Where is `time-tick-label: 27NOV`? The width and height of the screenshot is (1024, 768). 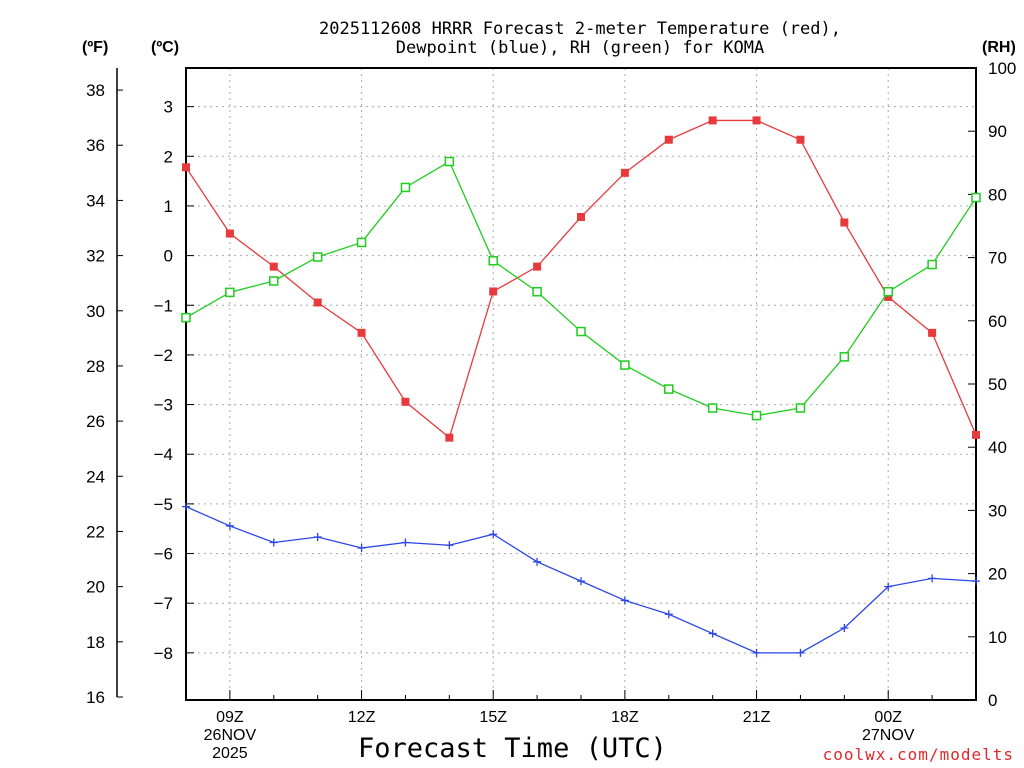
time-tick-label: 27NOV is located at coordinates (888, 735).